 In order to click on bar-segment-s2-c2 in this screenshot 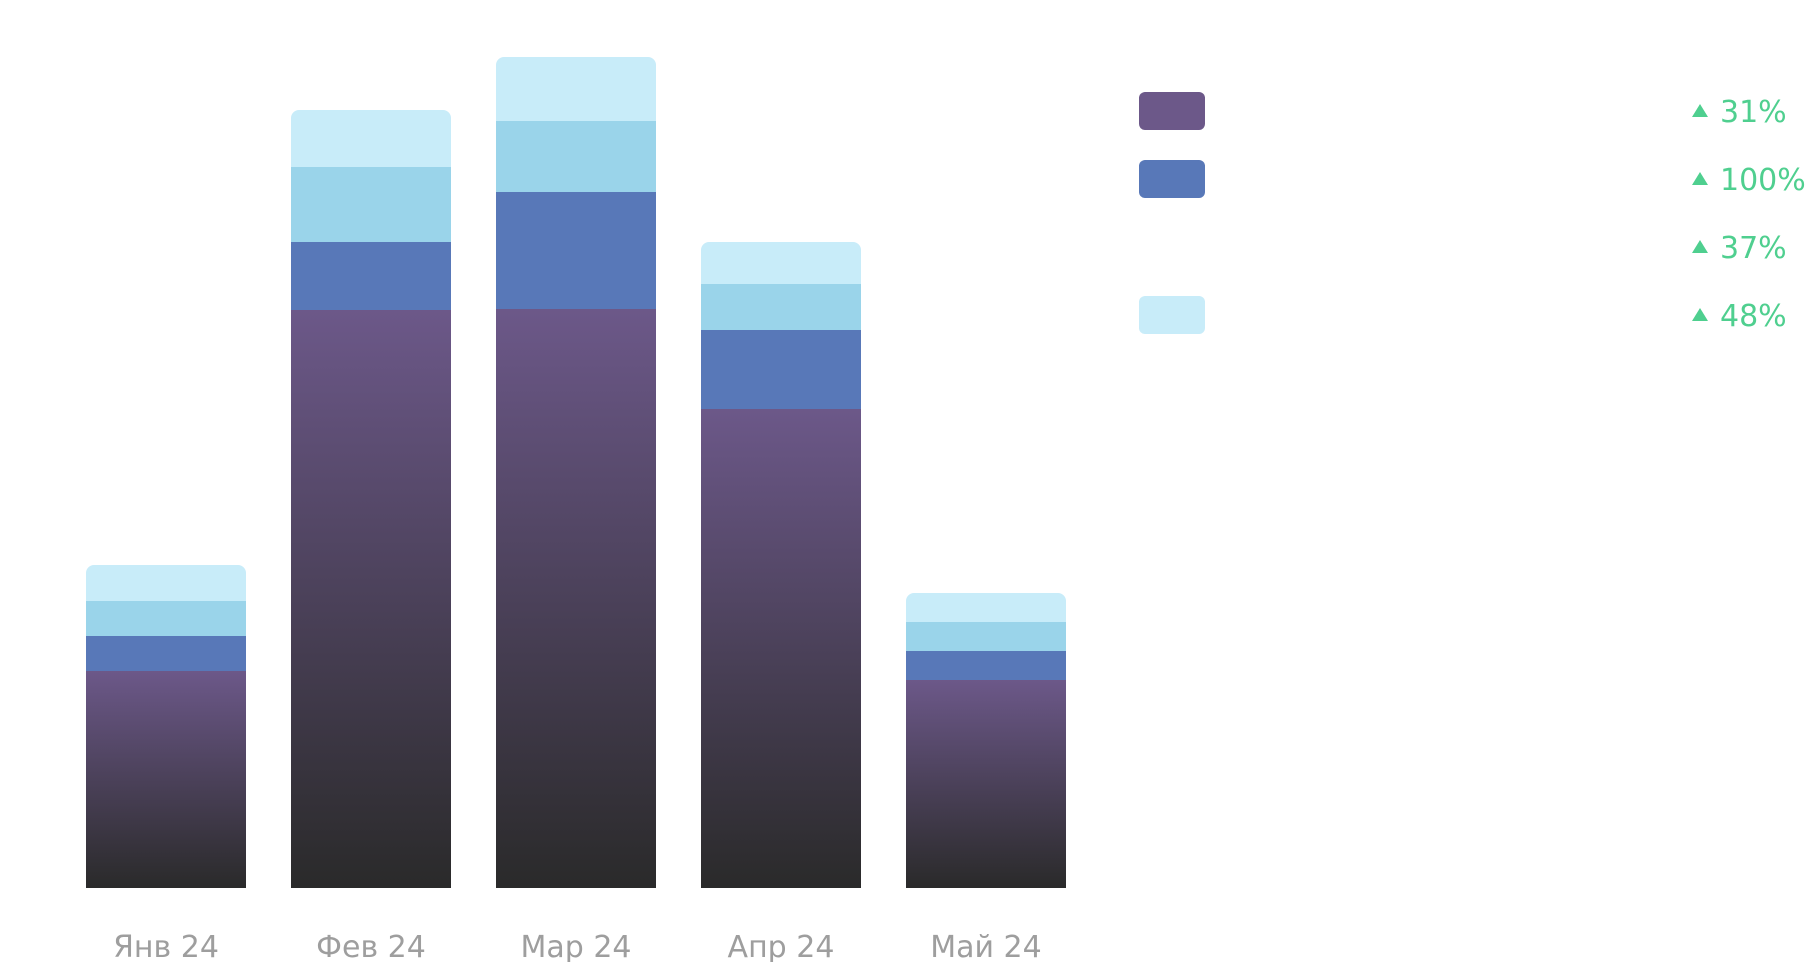, I will do `click(371, 276)`.